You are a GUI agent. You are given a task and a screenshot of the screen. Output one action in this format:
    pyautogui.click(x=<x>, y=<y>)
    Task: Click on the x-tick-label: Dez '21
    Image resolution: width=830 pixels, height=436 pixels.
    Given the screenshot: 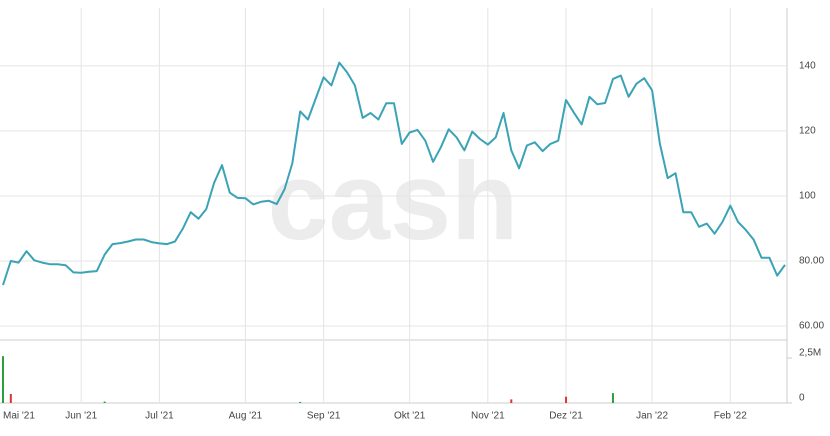 What is the action you would take?
    pyautogui.click(x=566, y=416)
    